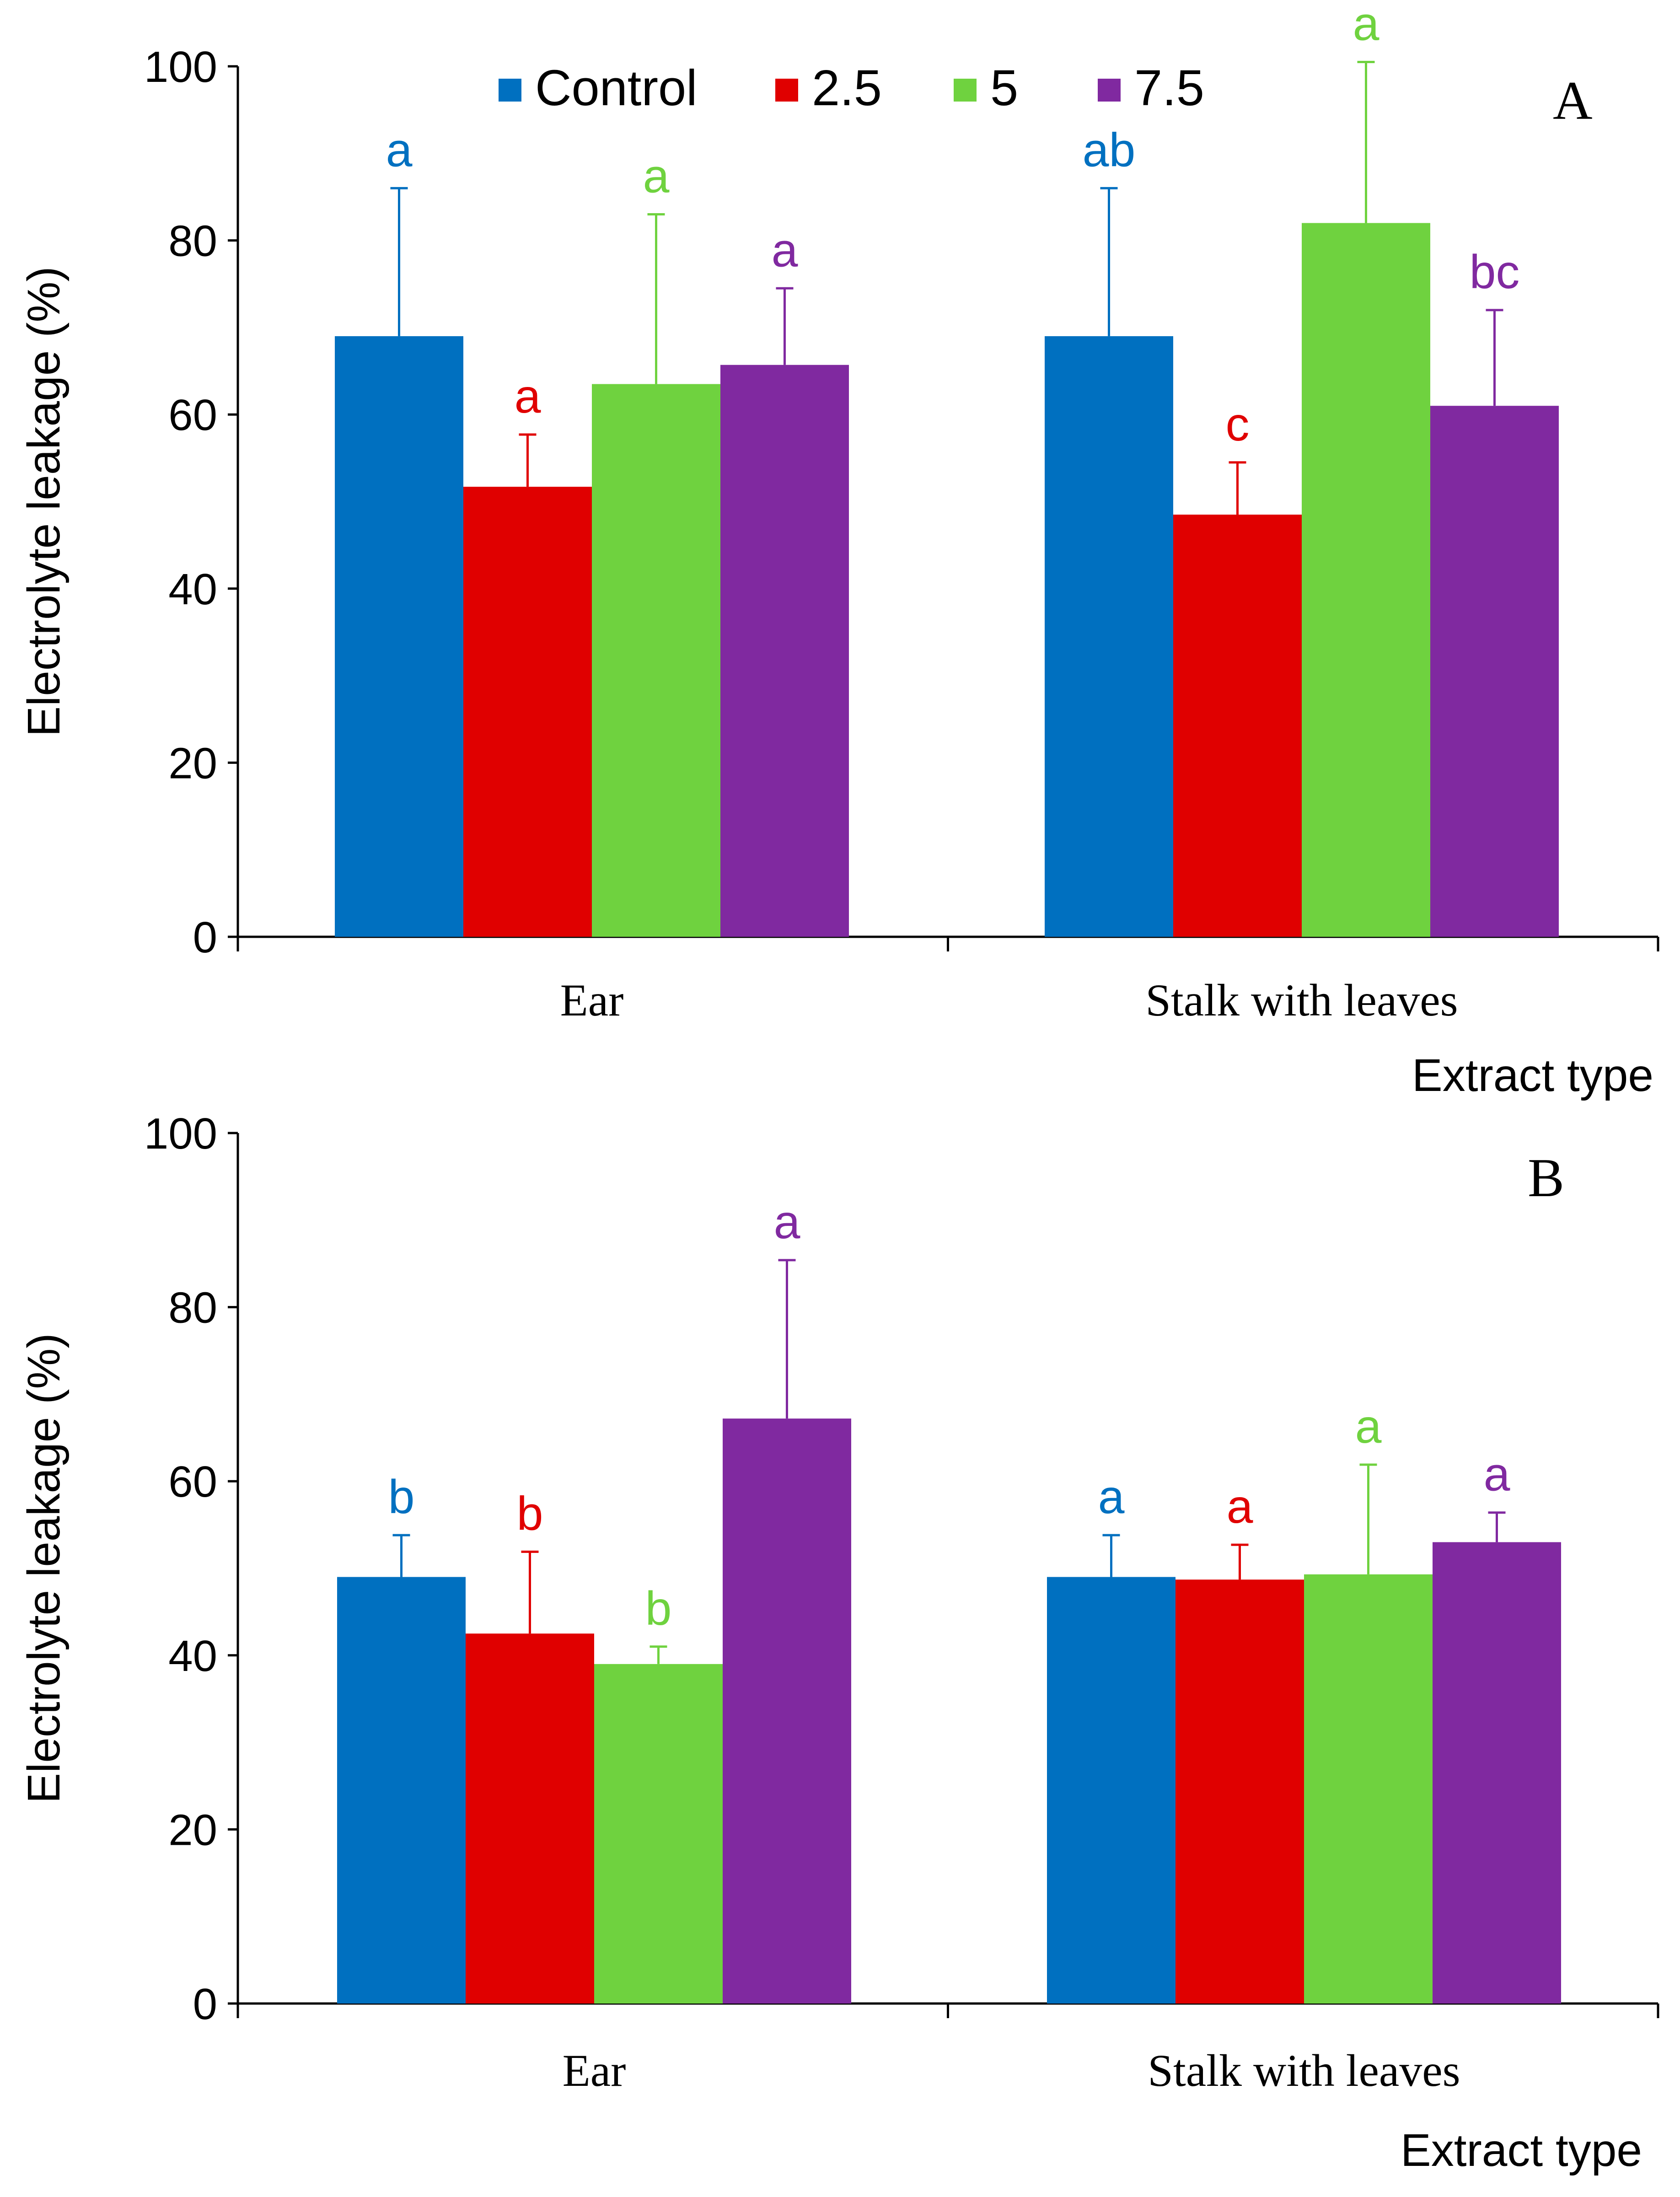 This screenshot has width=1680, height=2197. What do you see at coordinates (1109, 151) in the screenshot?
I see `significance-letter: ab` at bounding box center [1109, 151].